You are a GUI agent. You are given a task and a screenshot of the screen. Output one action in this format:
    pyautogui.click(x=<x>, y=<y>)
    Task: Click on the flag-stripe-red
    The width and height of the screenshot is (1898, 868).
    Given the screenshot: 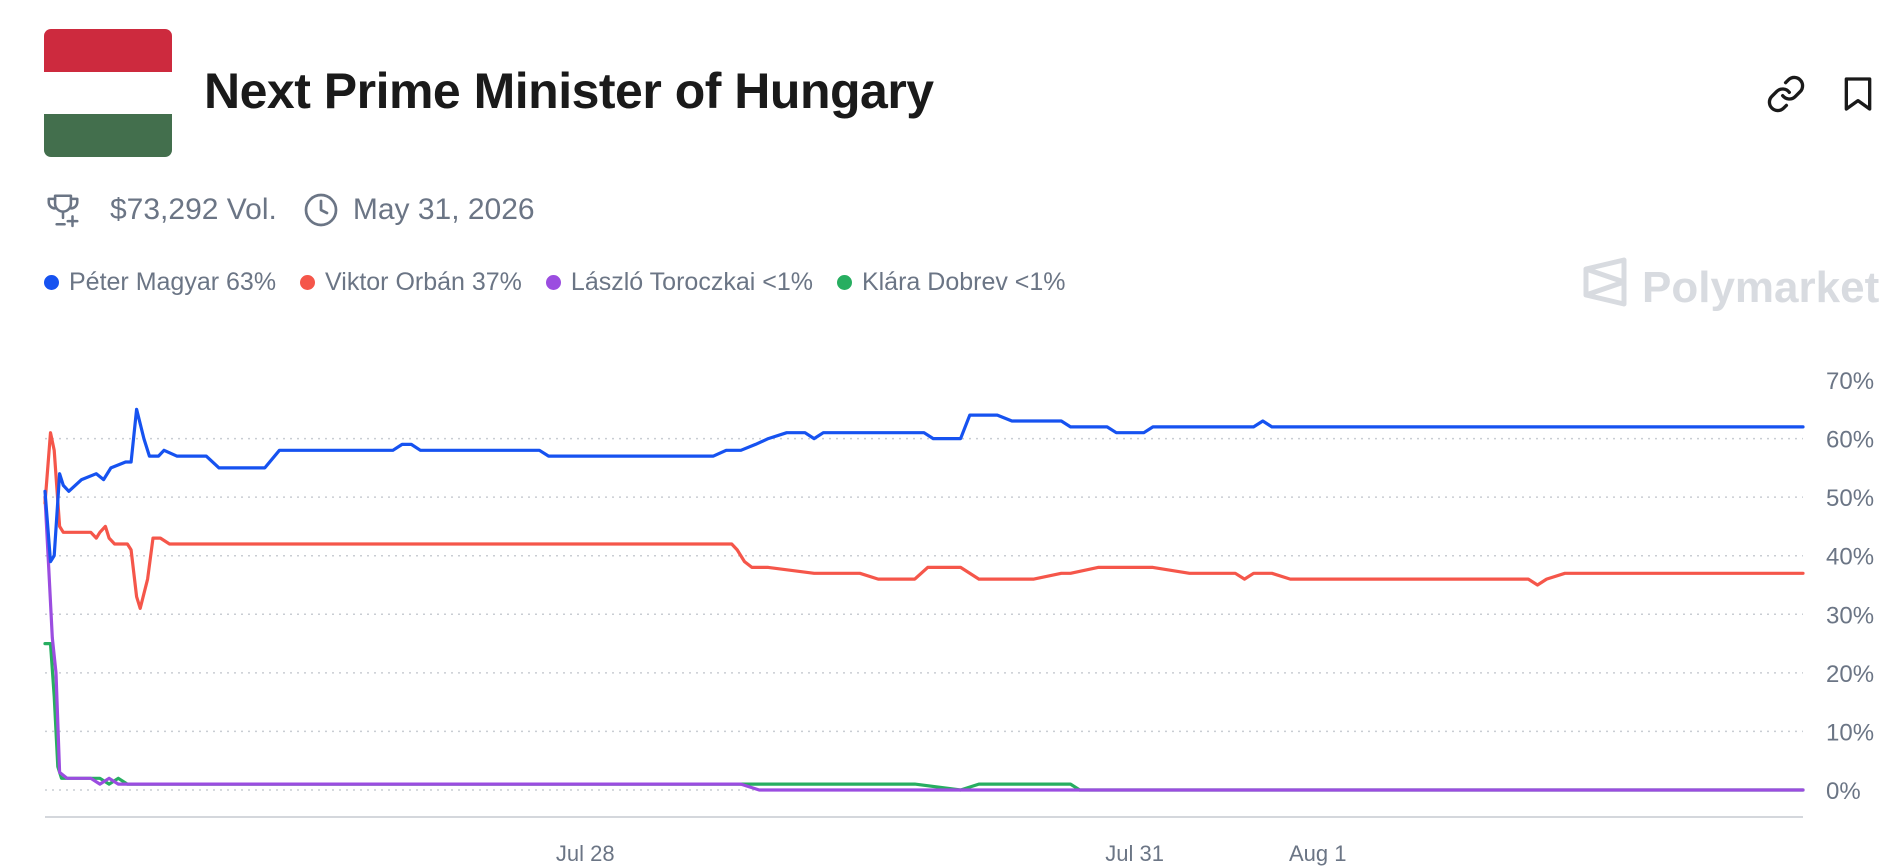 What is the action you would take?
    pyautogui.click(x=108, y=50)
    